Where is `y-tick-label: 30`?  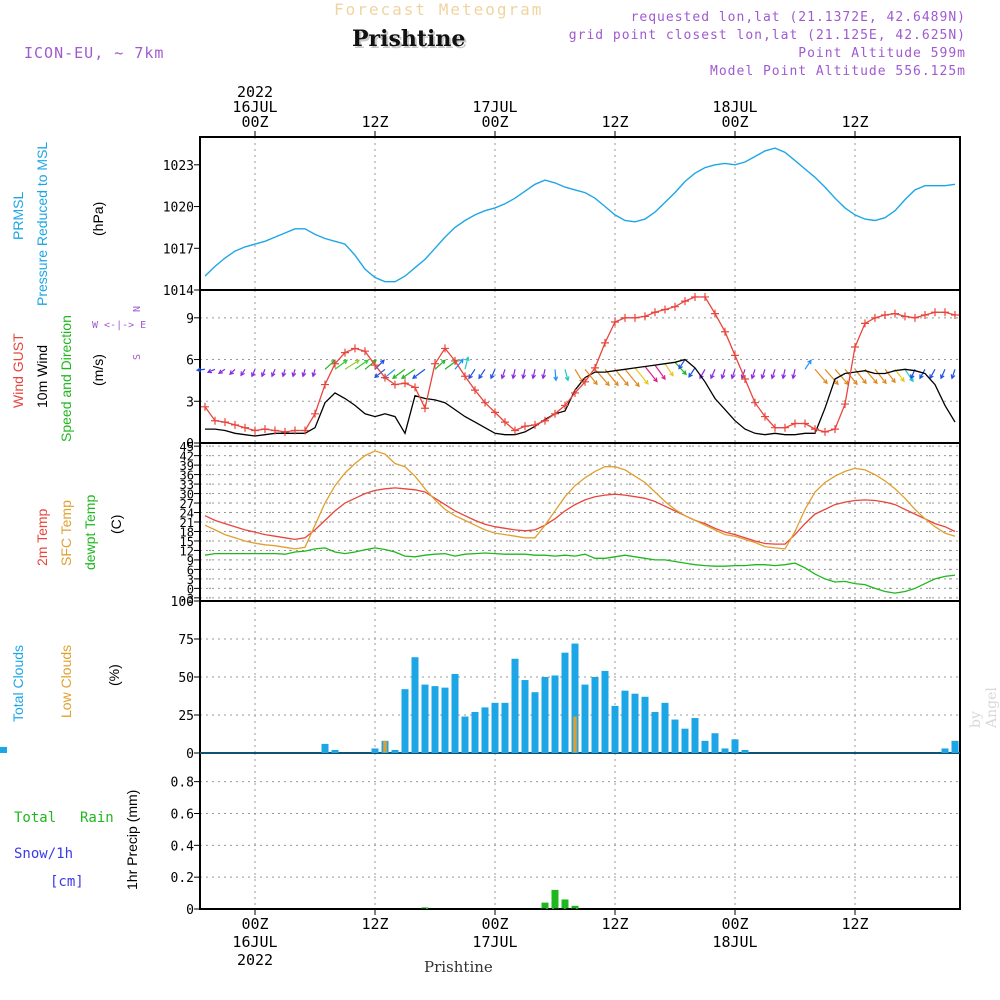 y-tick-label: 30 is located at coordinates (187, 495).